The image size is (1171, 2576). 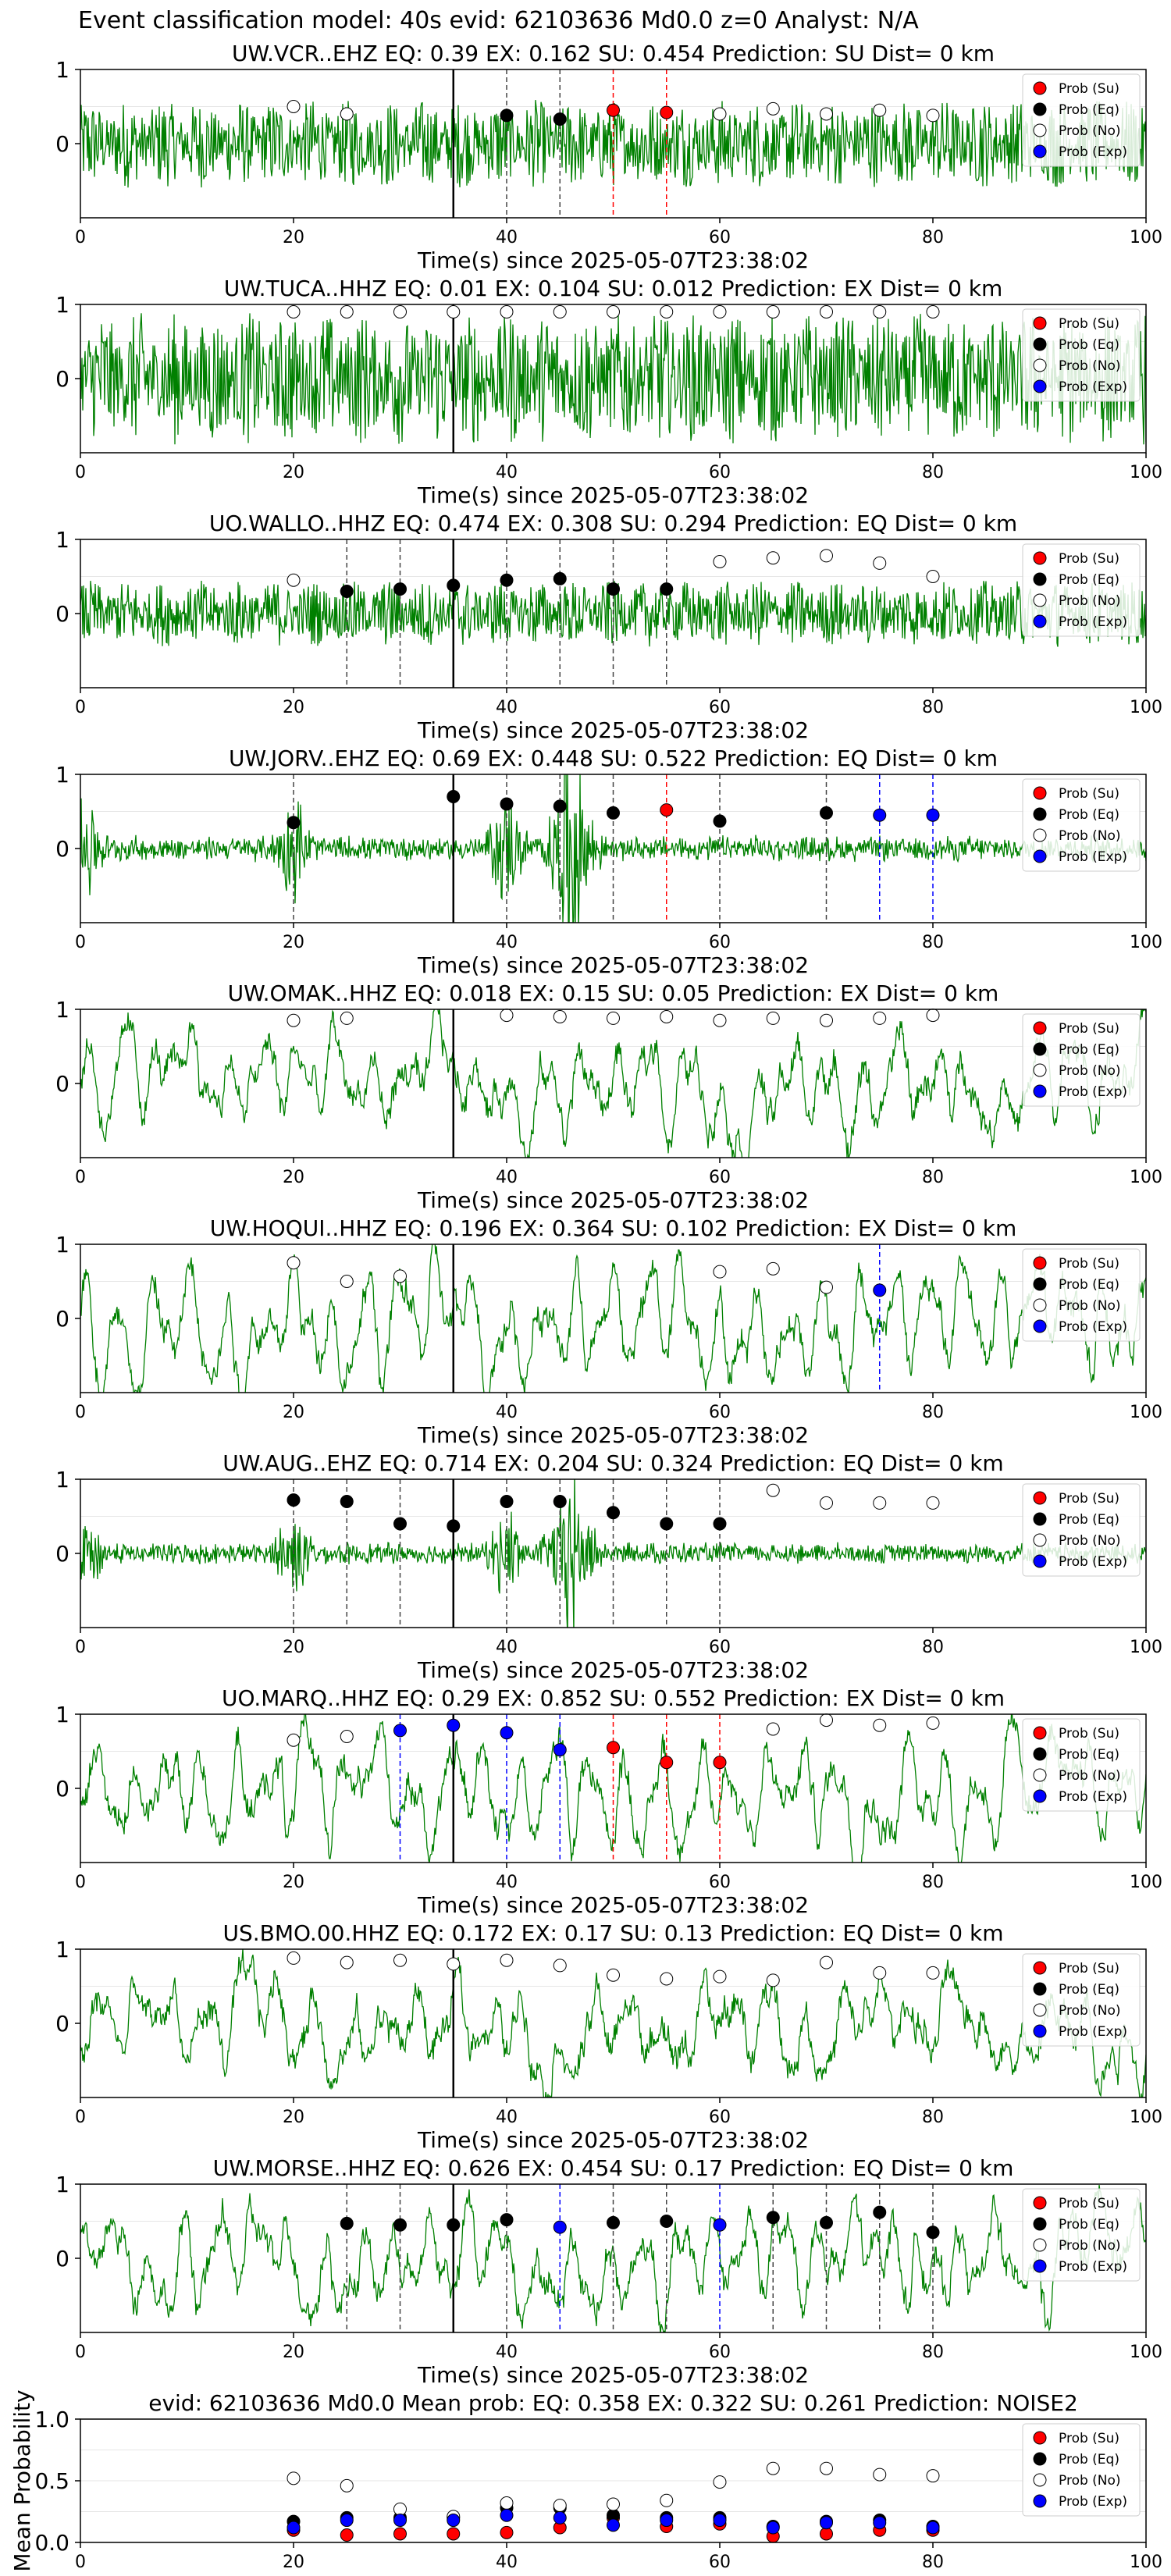 I want to click on panel-uw-jorv-ehz-legend-marker-exp, so click(x=1040, y=856).